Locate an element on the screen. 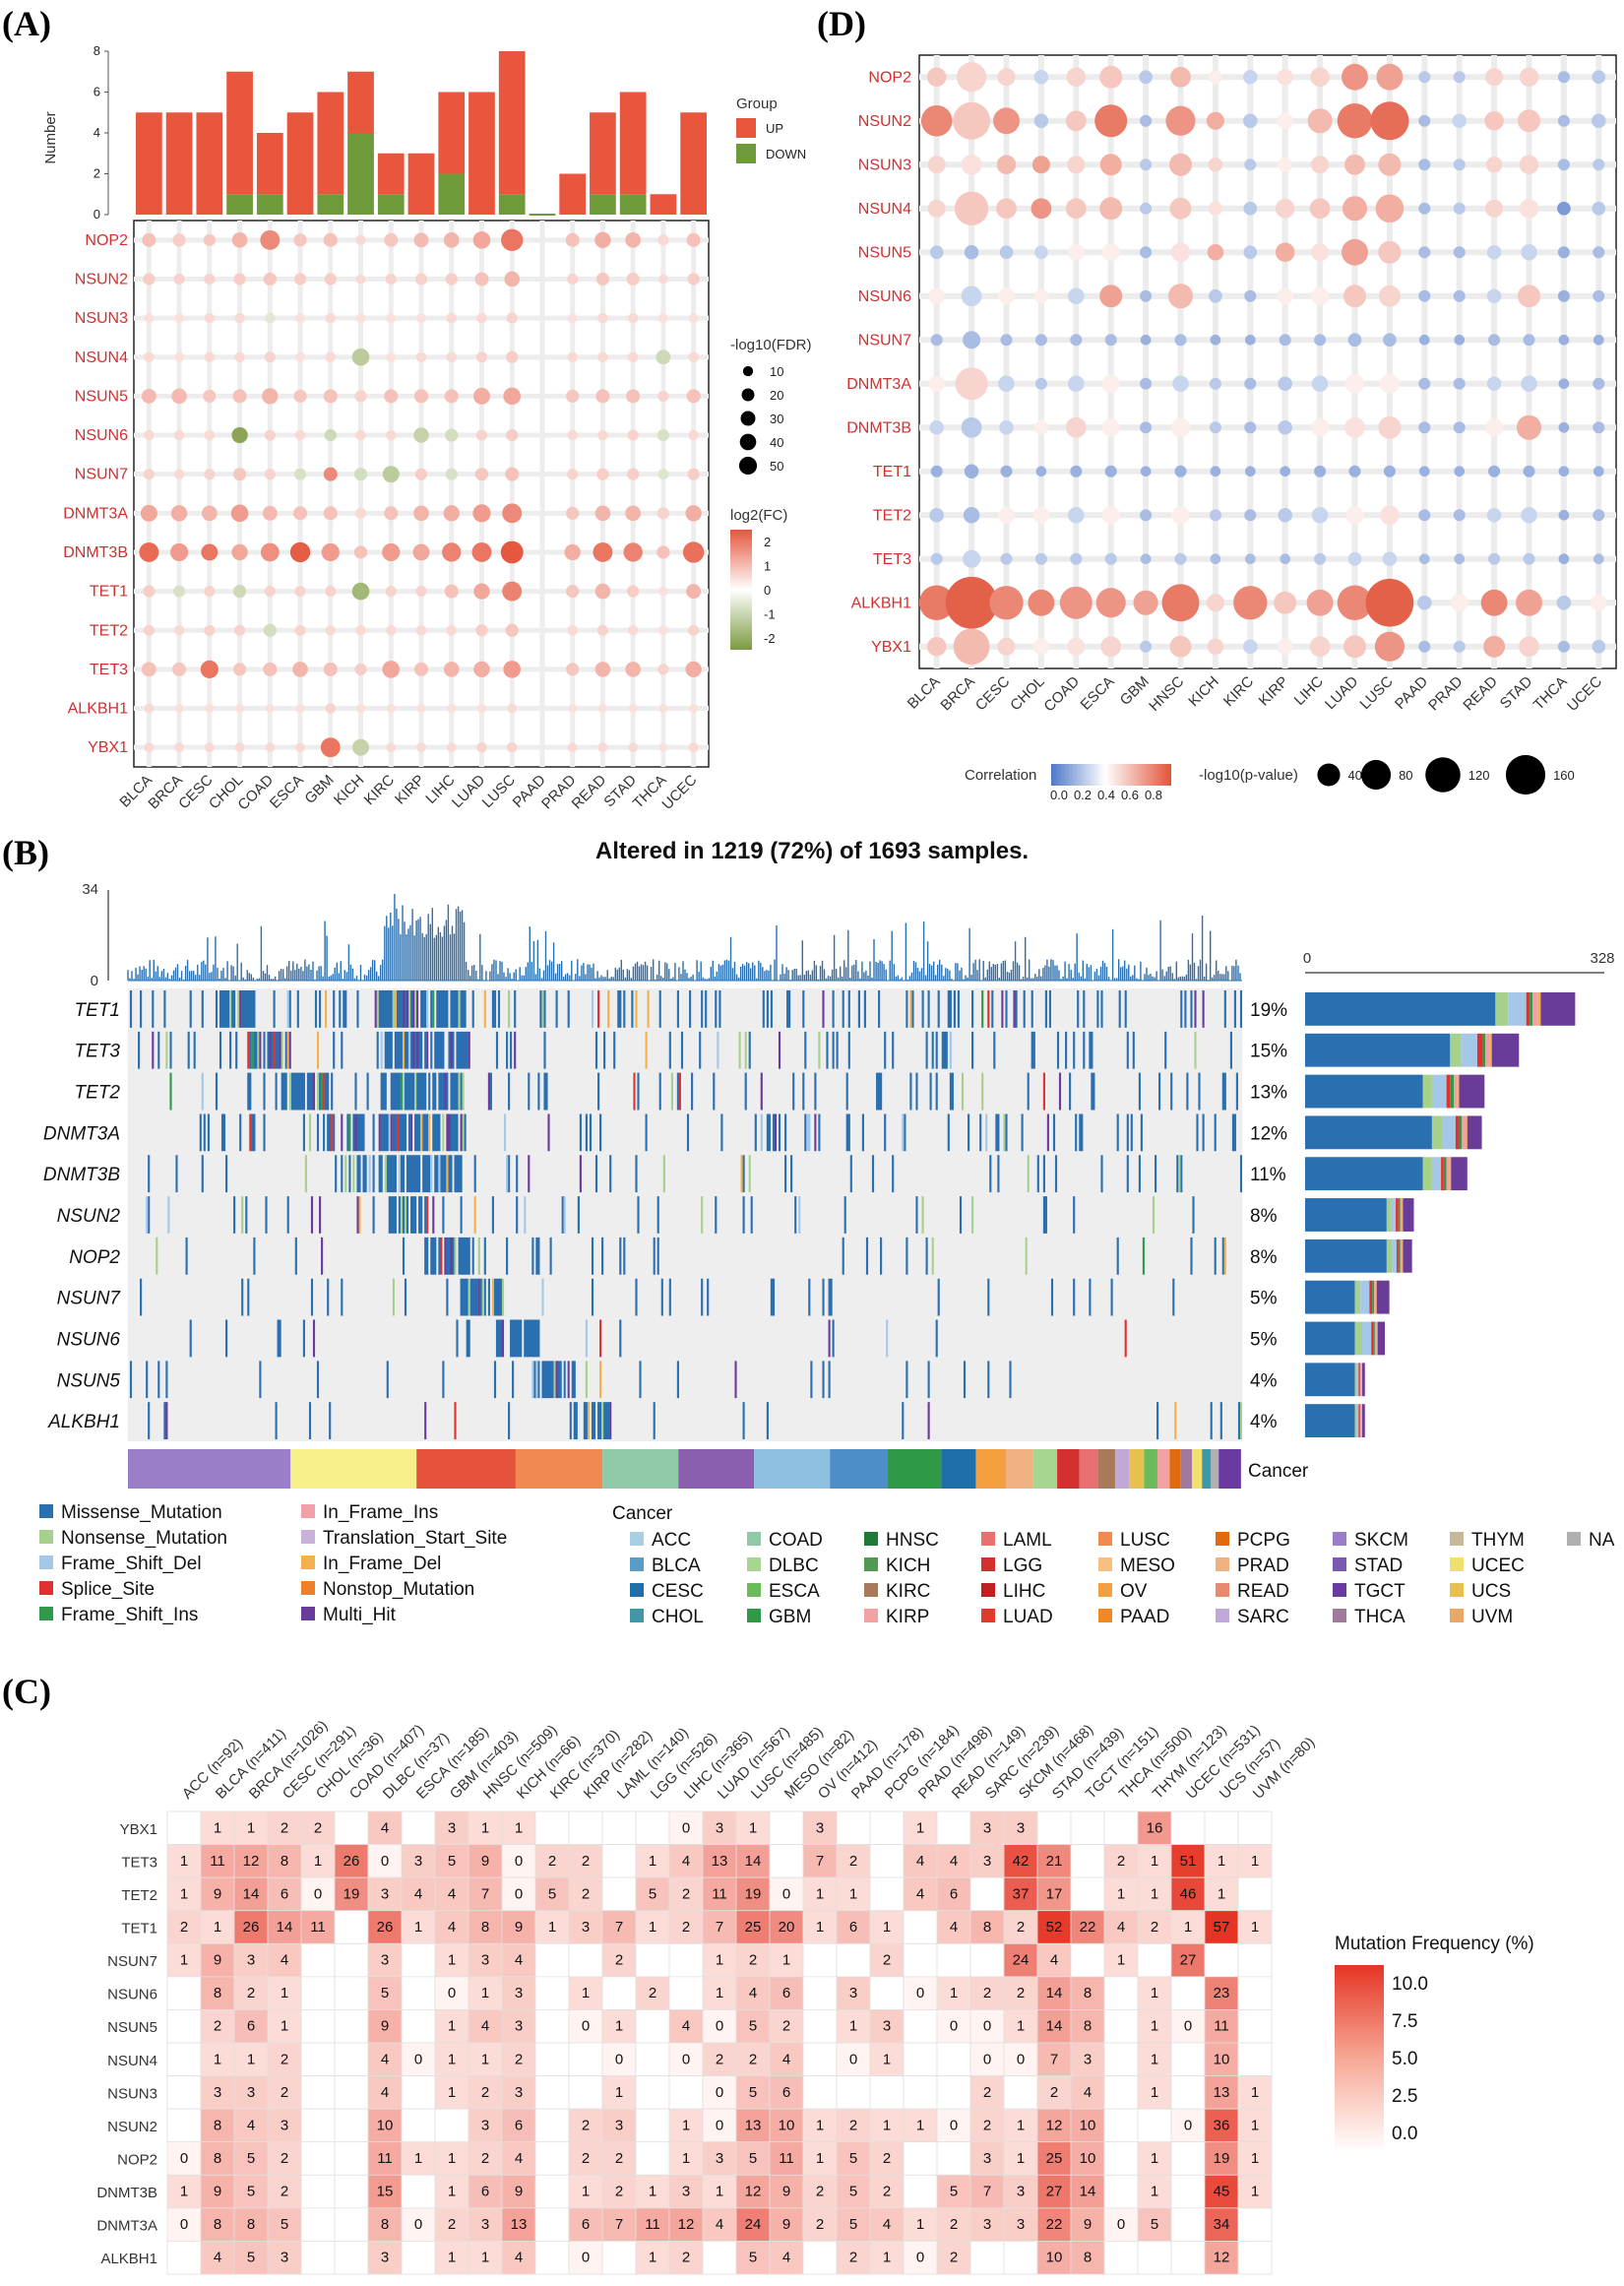 The width and height of the screenshot is (1624, 2286). c-cell-nop2-prad is located at coordinates (920, 2158).